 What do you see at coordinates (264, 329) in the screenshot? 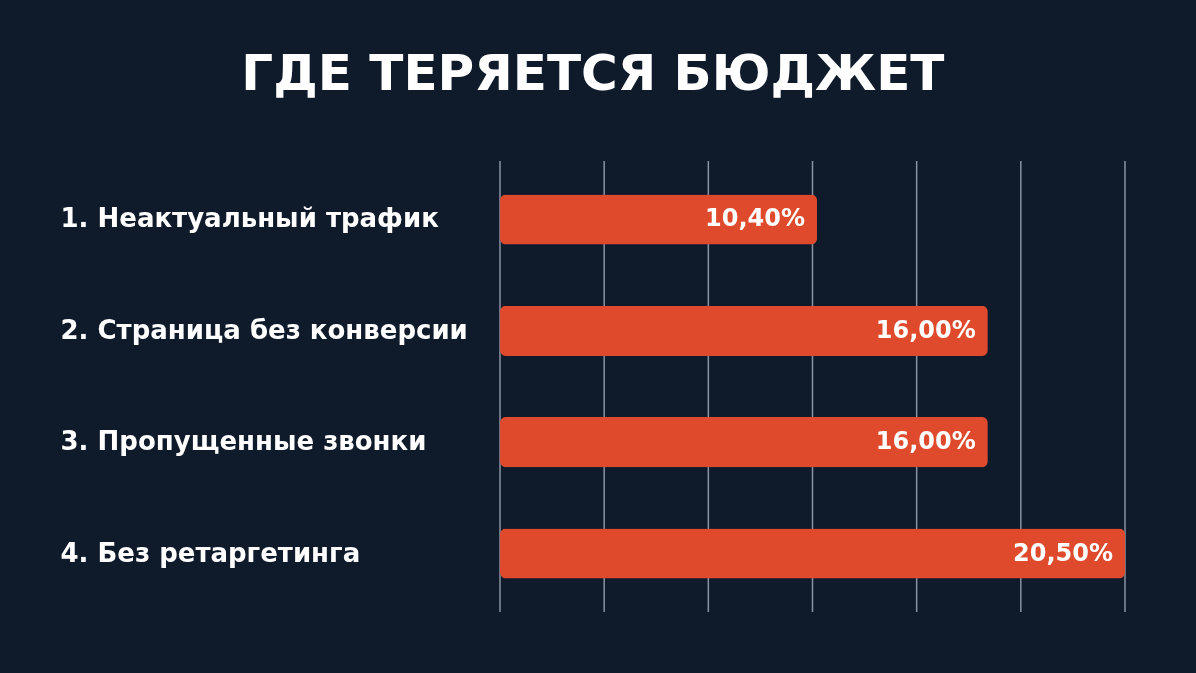
I see `y-tick-label: 2. Страница без конверсии` at bounding box center [264, 329].